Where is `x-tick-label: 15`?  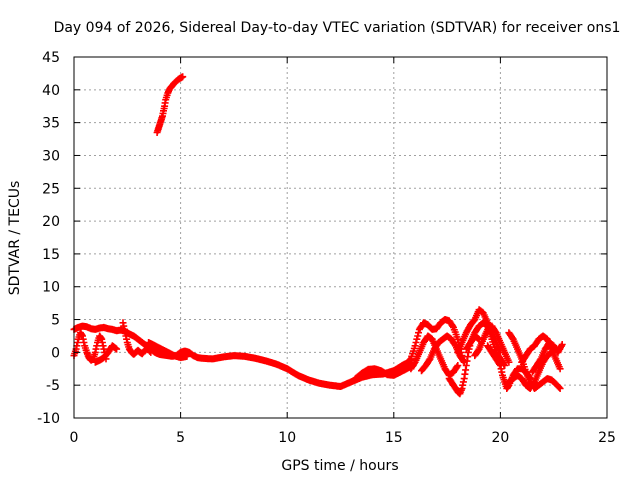 x-tick-label: 15 is located at coordinates (394, 438).